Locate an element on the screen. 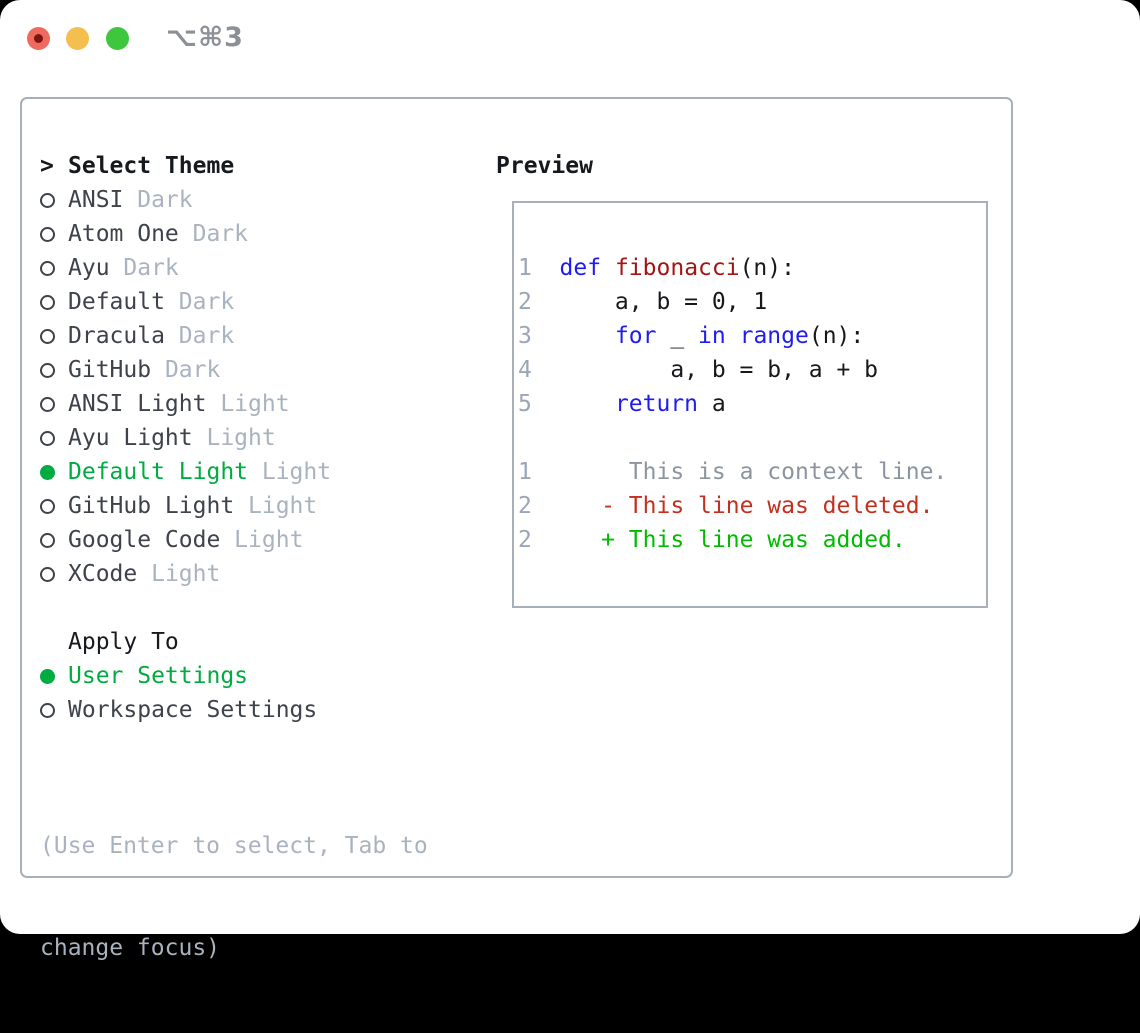 The image size is (1140, 1033). code-line: 2 a, b = 0, 1 is located at coordinates (643, 302).